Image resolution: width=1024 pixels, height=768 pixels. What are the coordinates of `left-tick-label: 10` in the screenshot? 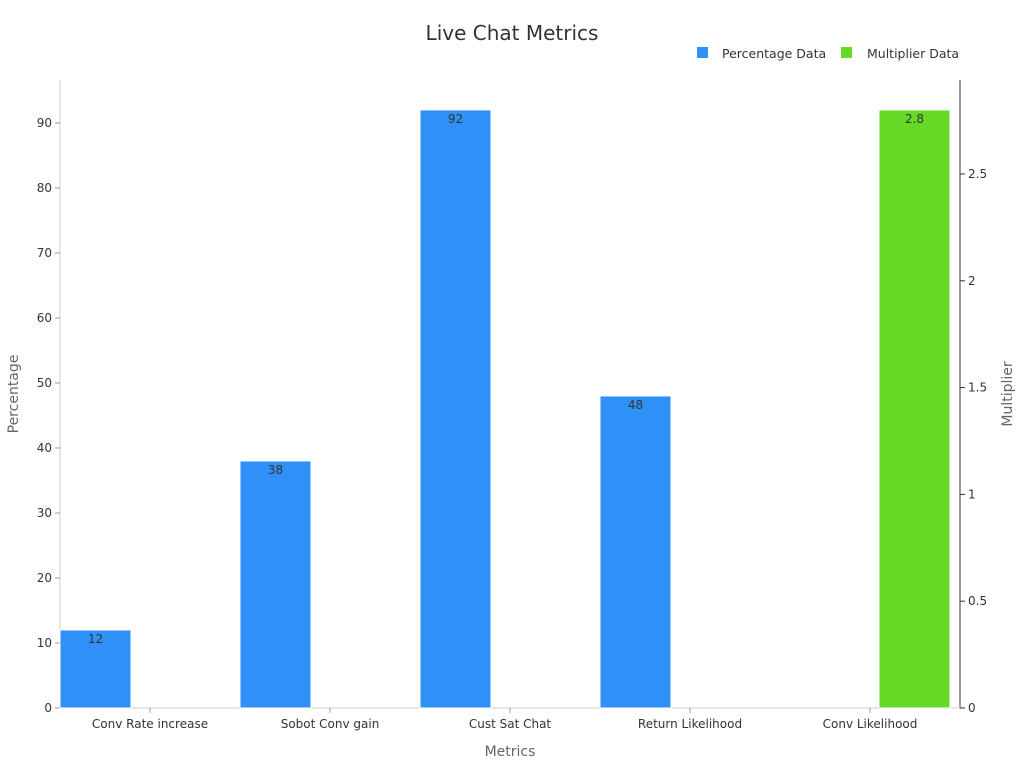 It's located at (44, 643).